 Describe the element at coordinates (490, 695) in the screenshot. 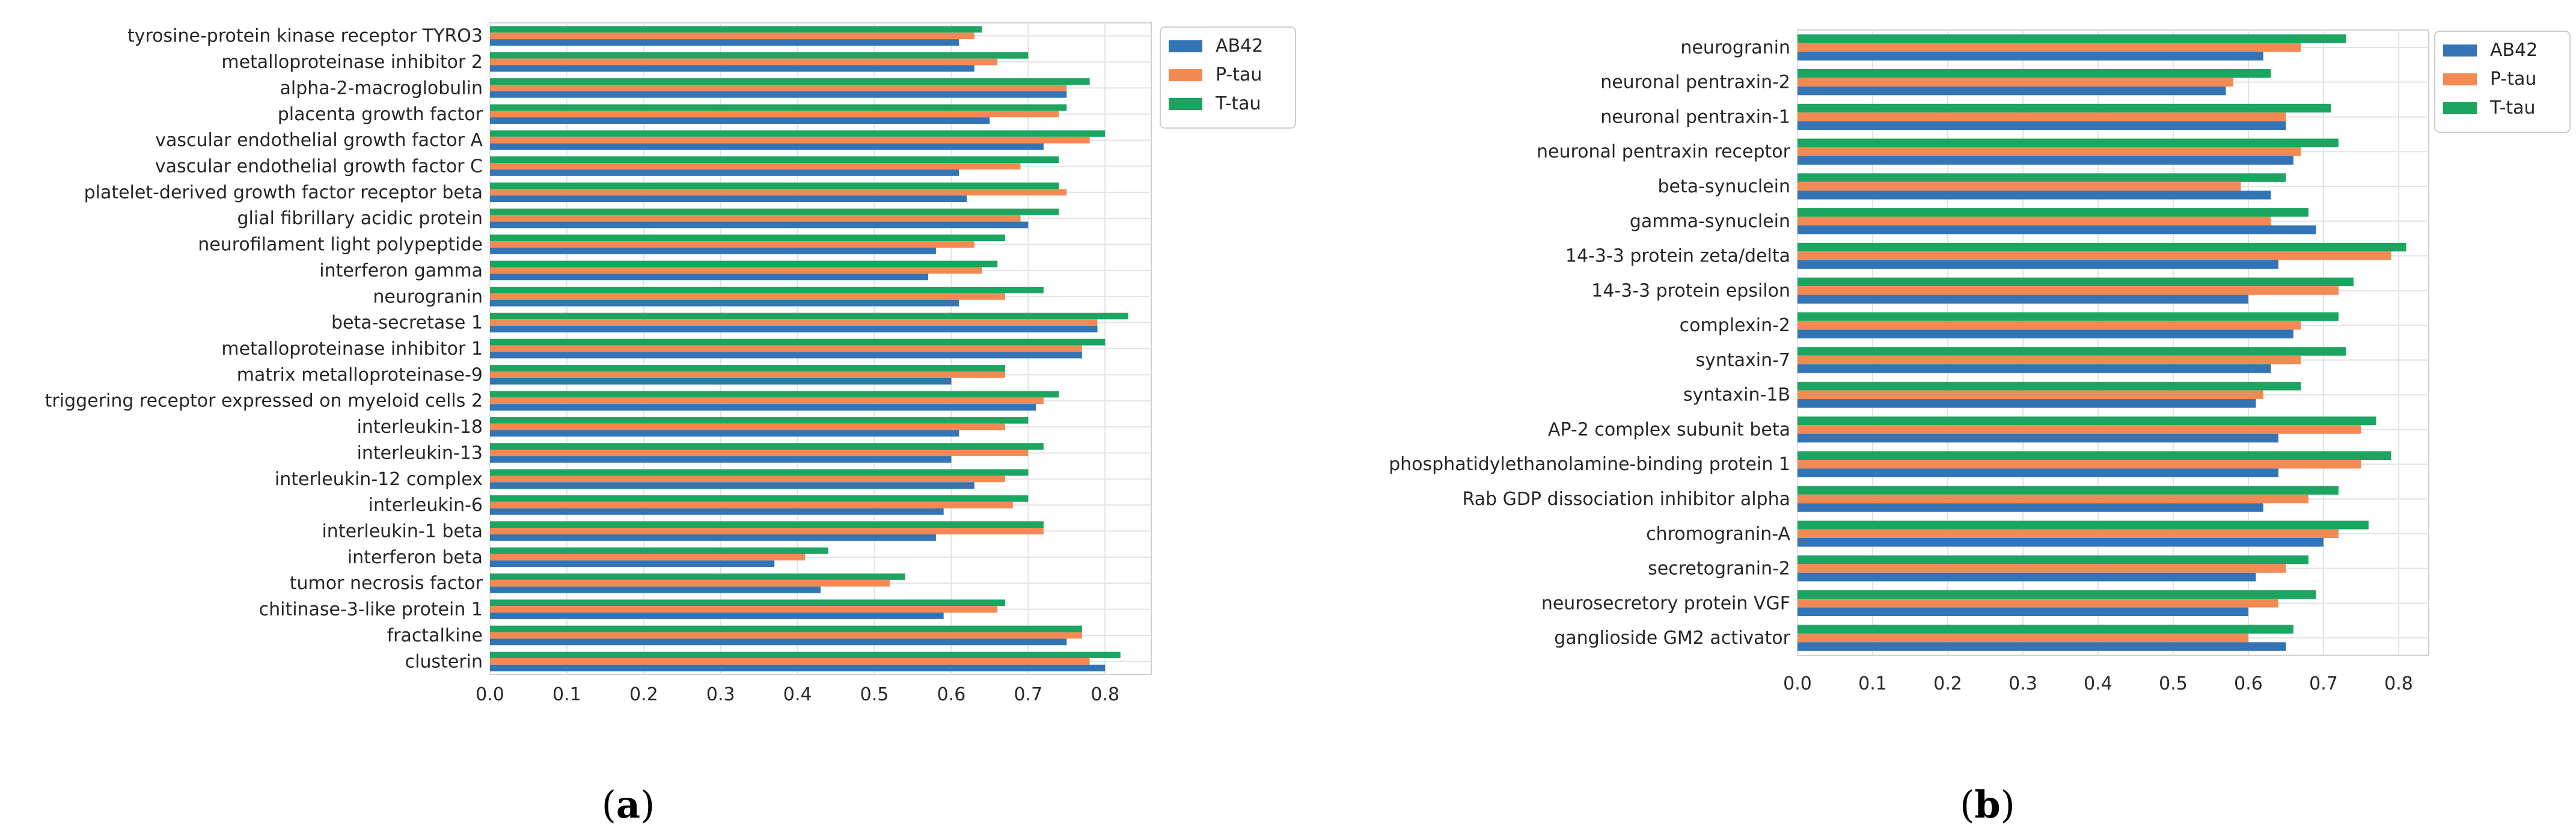

I see `x-tick-label: 0.0` at that location.